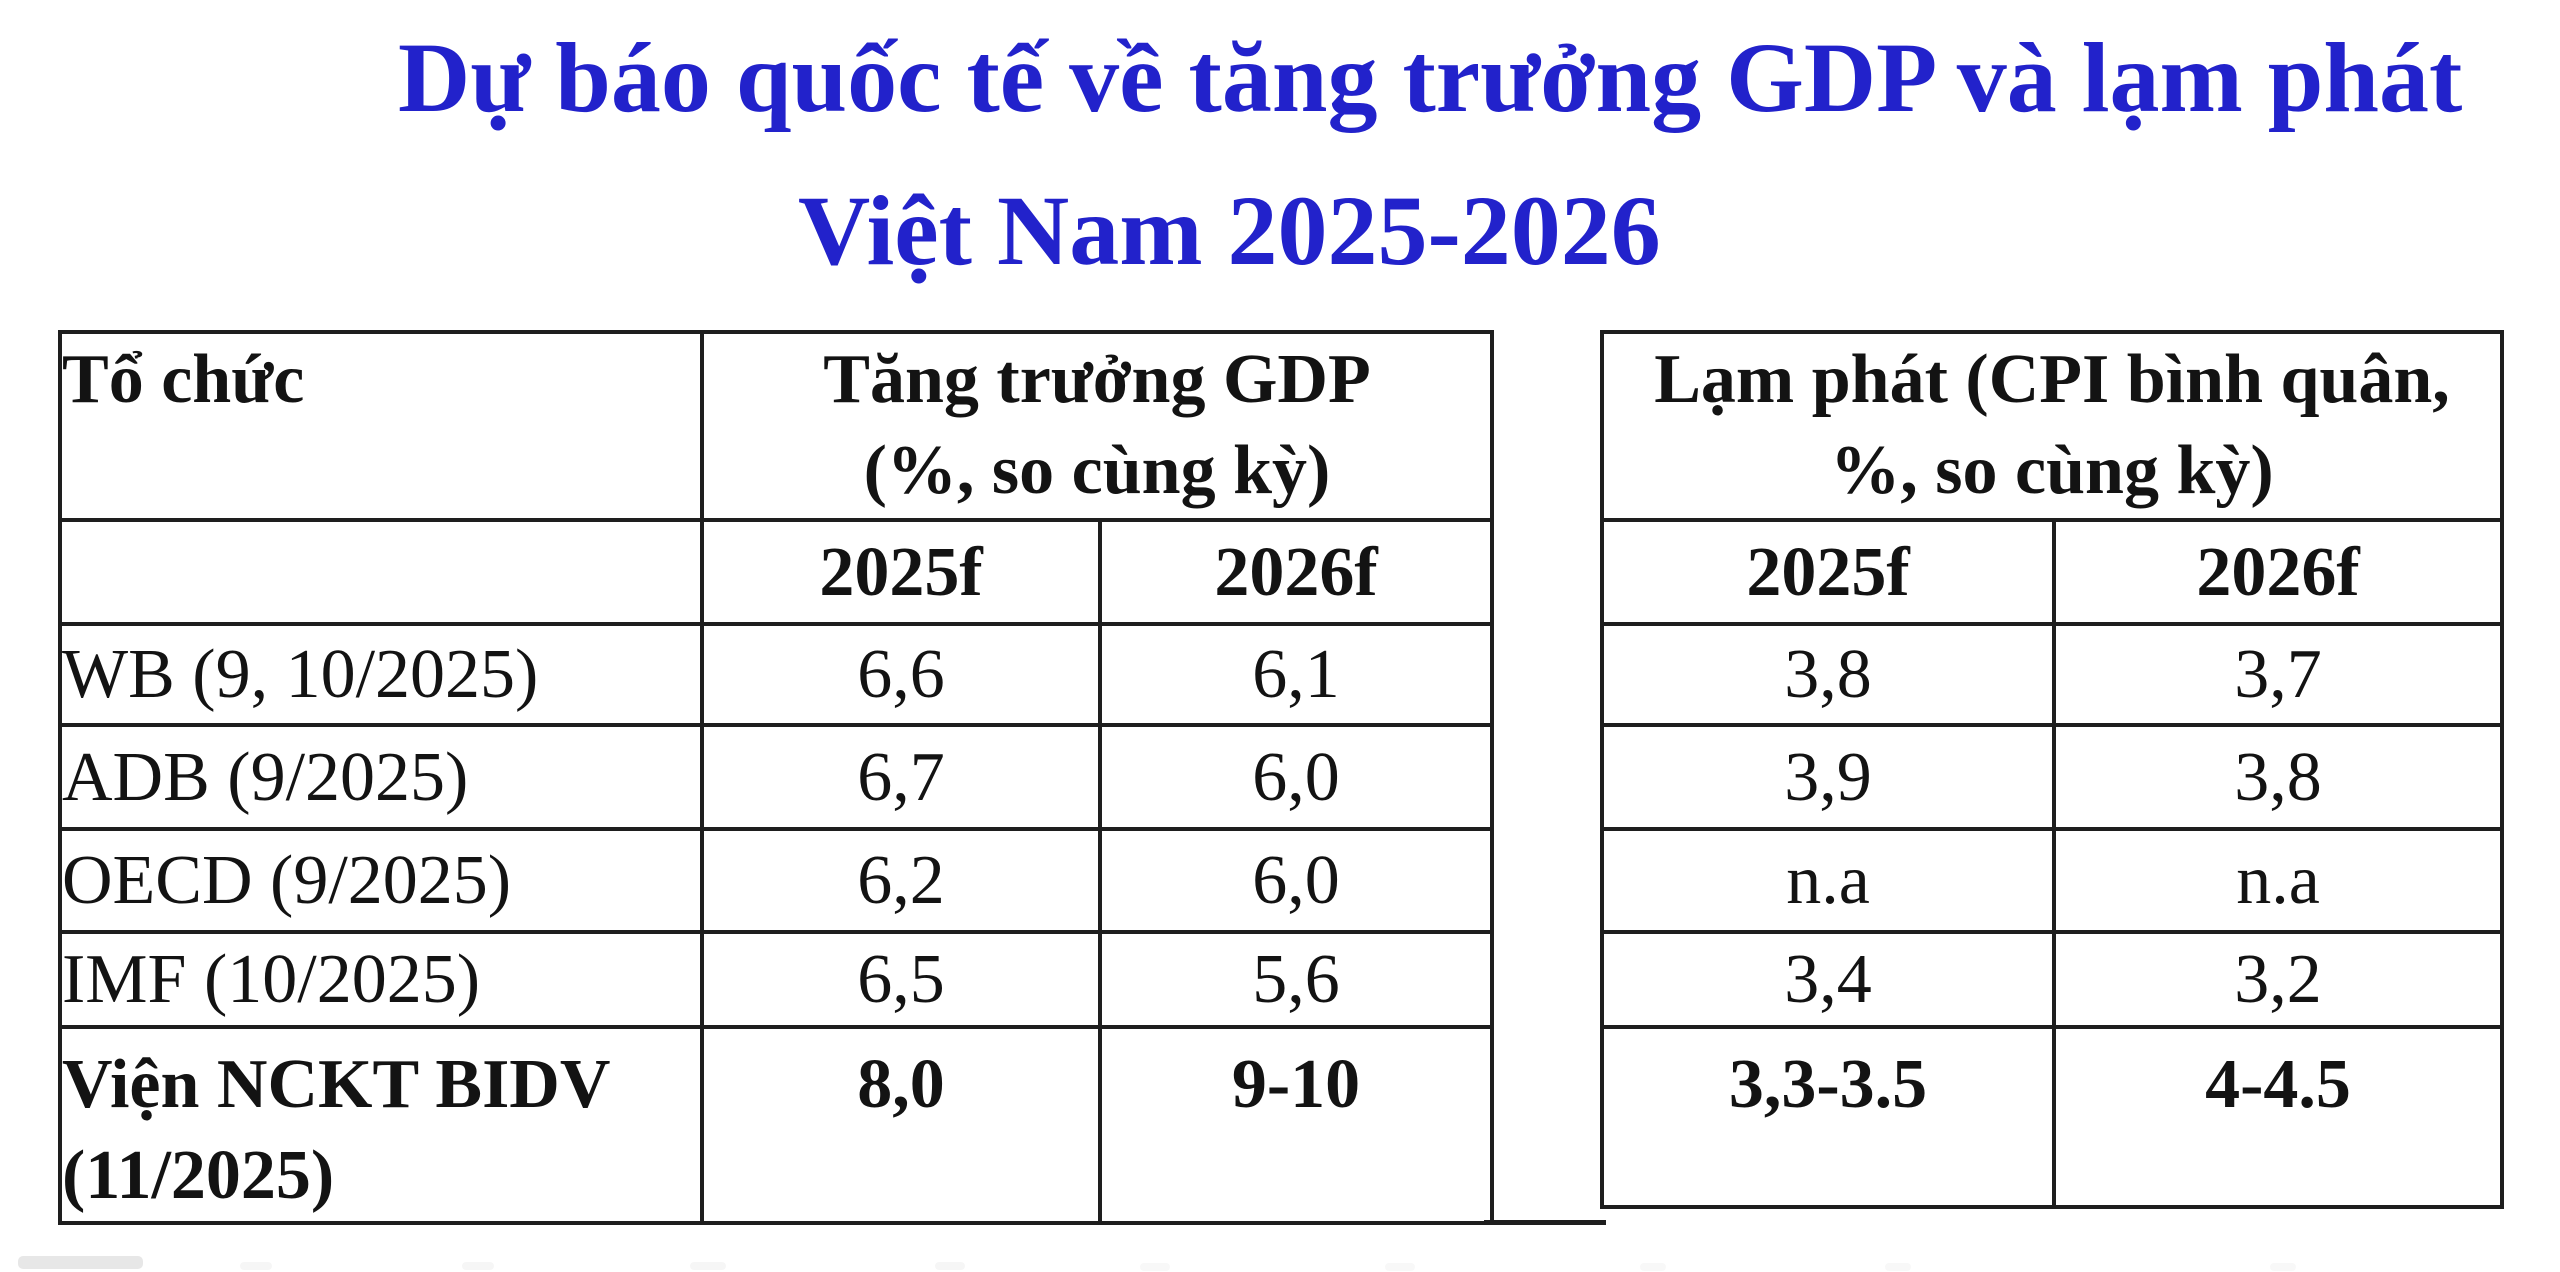 The width and height of the screenshot is (2560, 1272). Describe the element at coordinates (2052, 379) in the screenshot. I see `cpi-group-header-line1: Lạm phát (CPI bình quân,` at that location.